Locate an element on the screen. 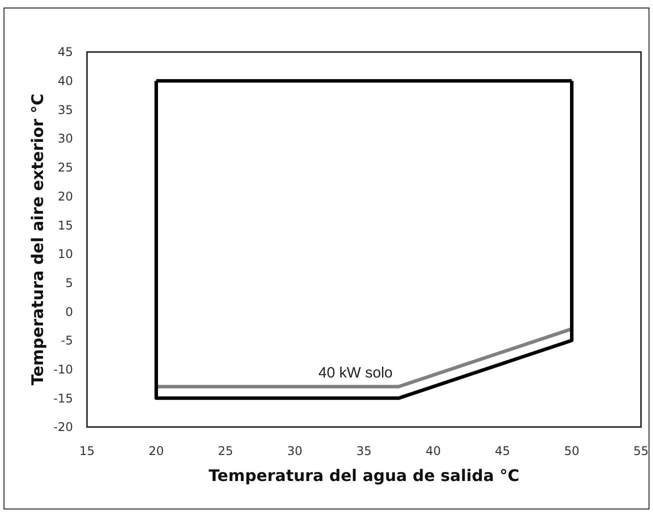  y-tick-label: 15 is located at coordinates (65, 225).